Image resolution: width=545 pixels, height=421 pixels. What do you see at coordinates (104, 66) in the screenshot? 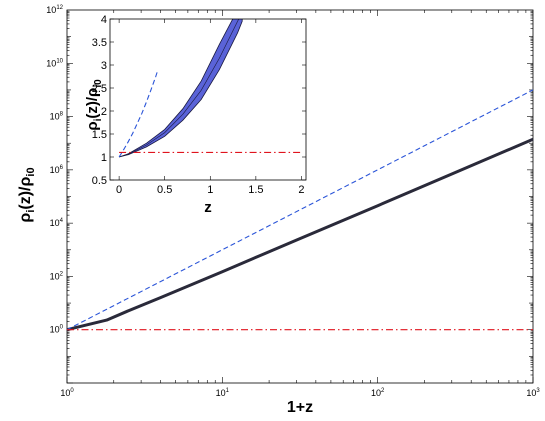
I see `inset-y-tick-label: 3` at bounding box center [104, 66].